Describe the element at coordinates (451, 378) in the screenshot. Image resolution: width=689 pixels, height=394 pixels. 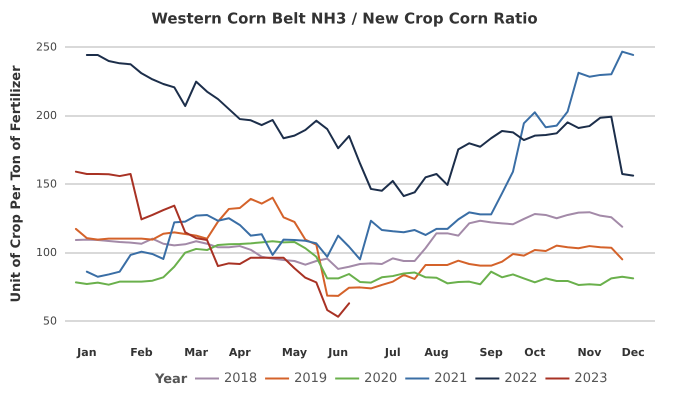
I see `legend-label: 2021` at that location.